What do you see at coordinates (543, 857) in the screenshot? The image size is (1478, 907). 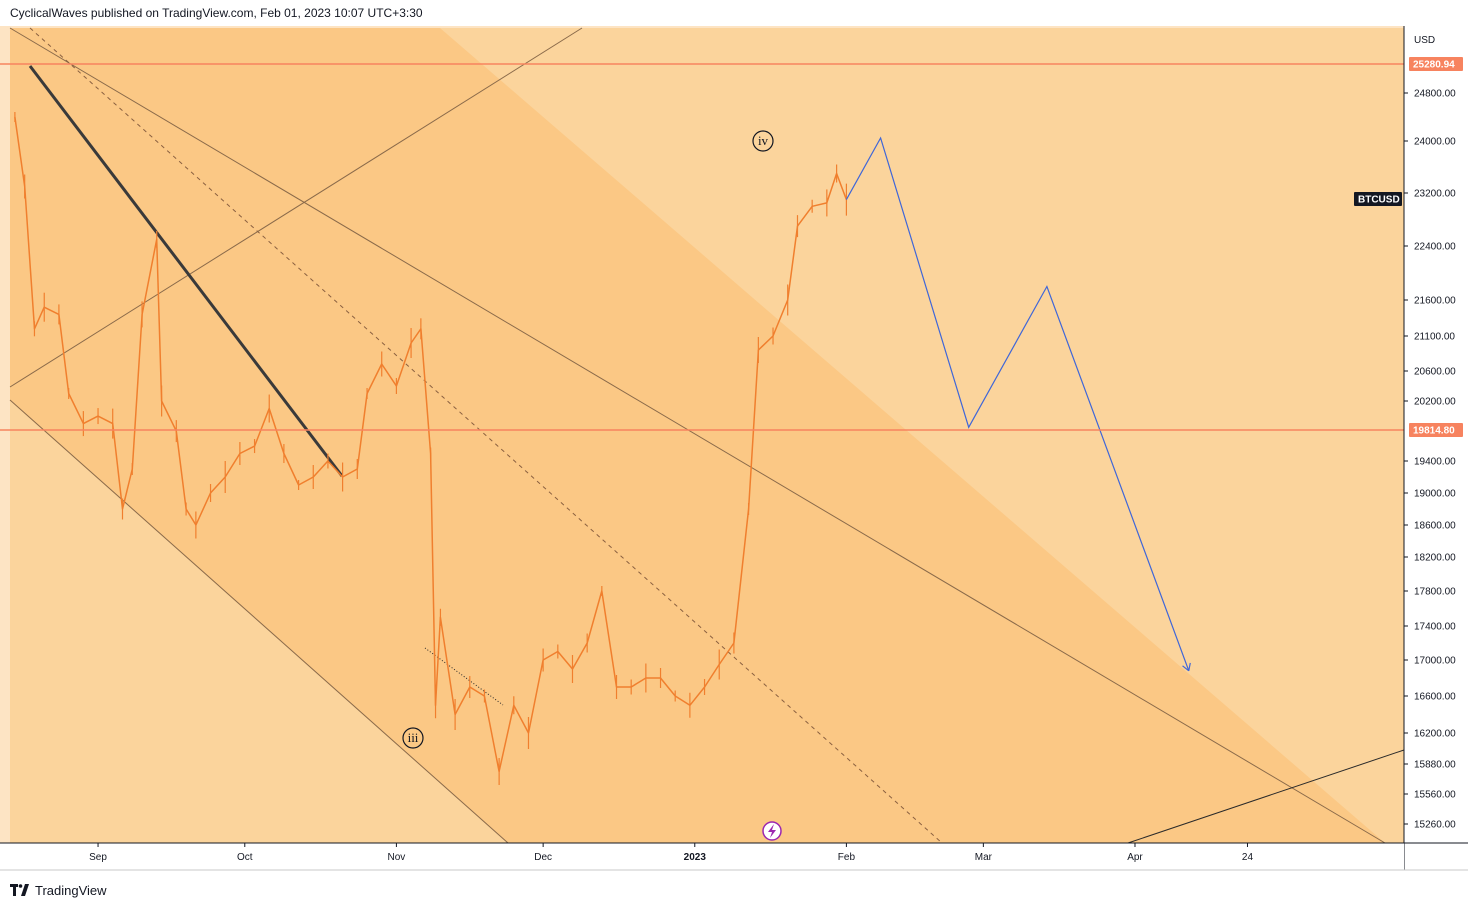 I see `time-tick-label: Dec` at bounding box center [543, 857].